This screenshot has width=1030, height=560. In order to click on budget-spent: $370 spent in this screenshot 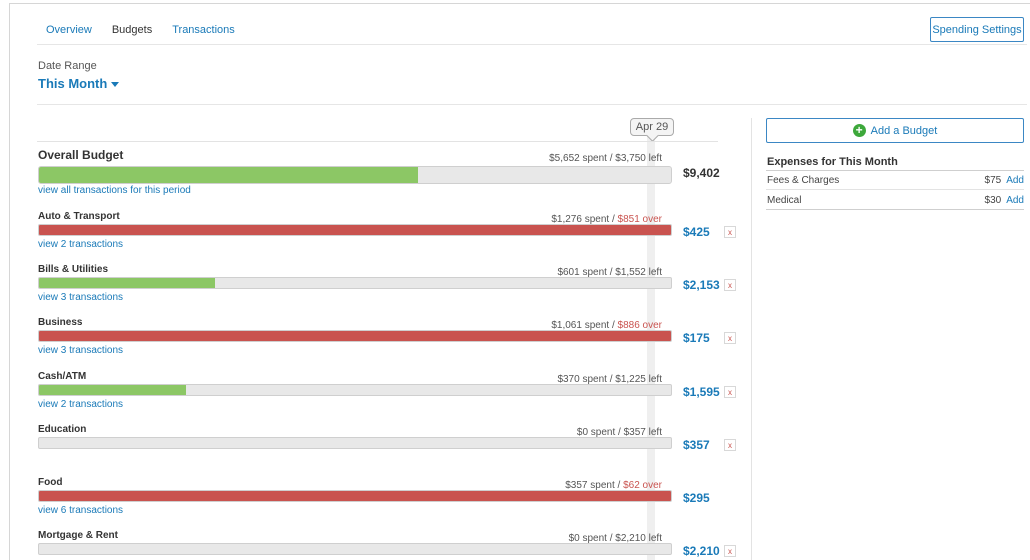, I will do `click(582, 379)`.